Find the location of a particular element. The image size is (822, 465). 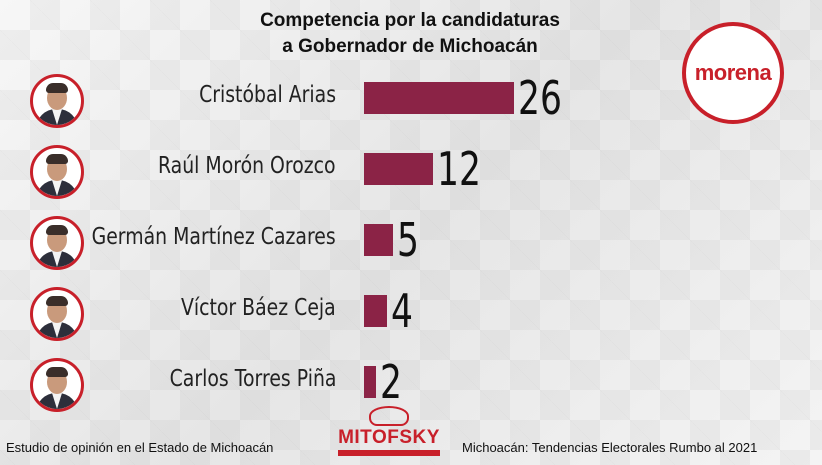

bar-value-label: 5 is located at coordinates (408, 240).